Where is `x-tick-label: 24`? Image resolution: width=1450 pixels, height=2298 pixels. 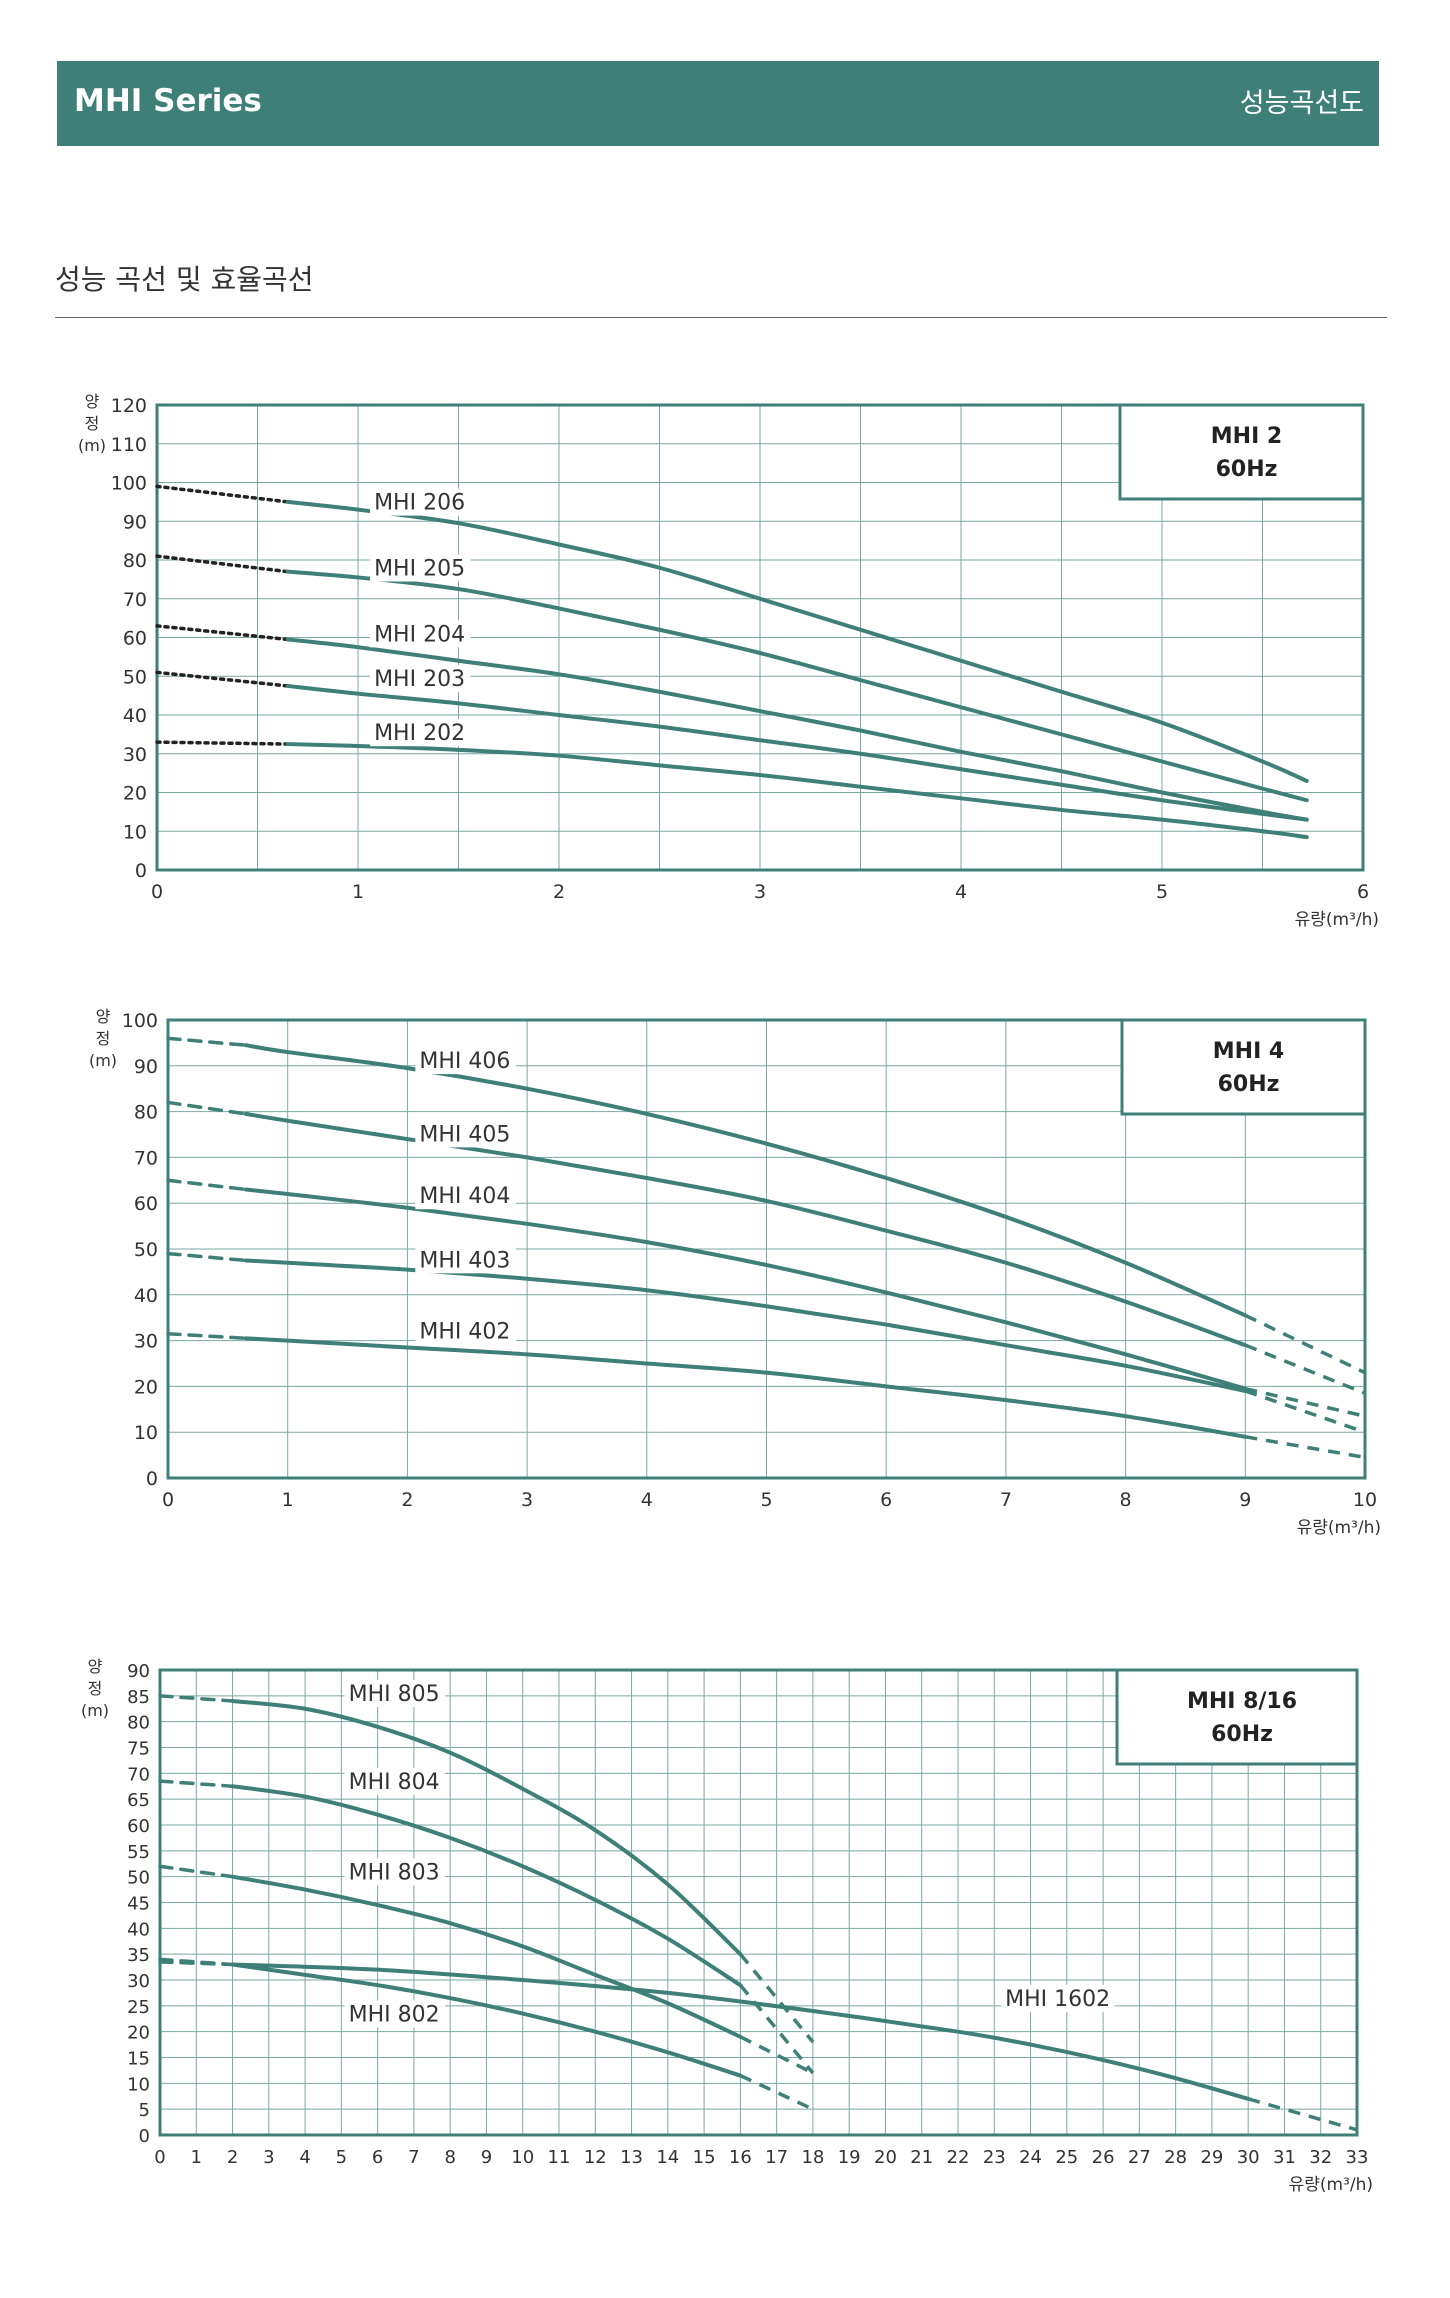
x-tick-label: 24 is located at coordinates (1030, 2157).